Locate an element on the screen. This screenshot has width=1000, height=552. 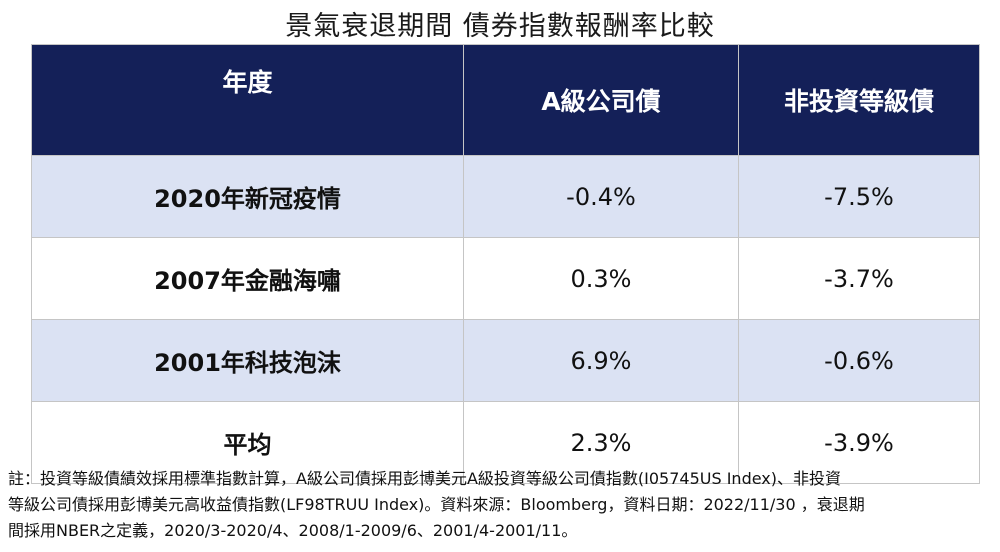
high-yield-value: -0.6% is located at coordinates (859, 360).